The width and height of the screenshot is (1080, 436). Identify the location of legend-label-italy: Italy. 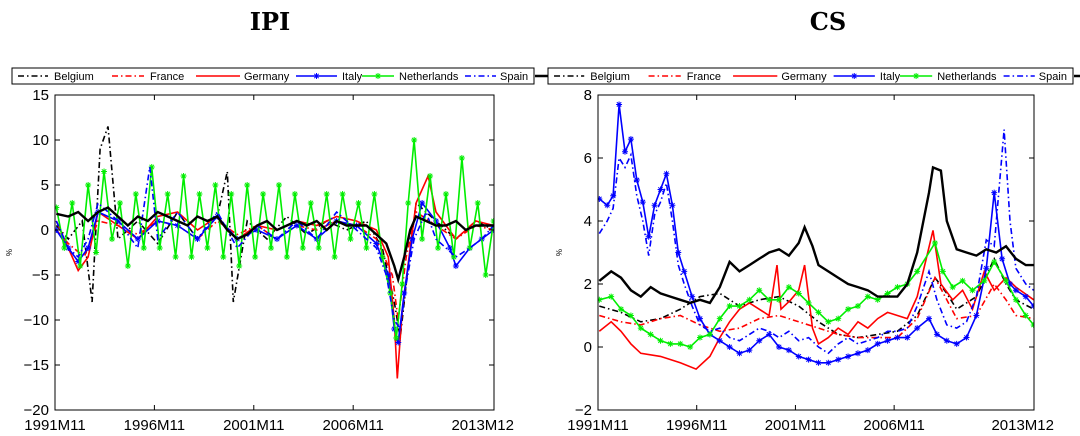
(352, 77).